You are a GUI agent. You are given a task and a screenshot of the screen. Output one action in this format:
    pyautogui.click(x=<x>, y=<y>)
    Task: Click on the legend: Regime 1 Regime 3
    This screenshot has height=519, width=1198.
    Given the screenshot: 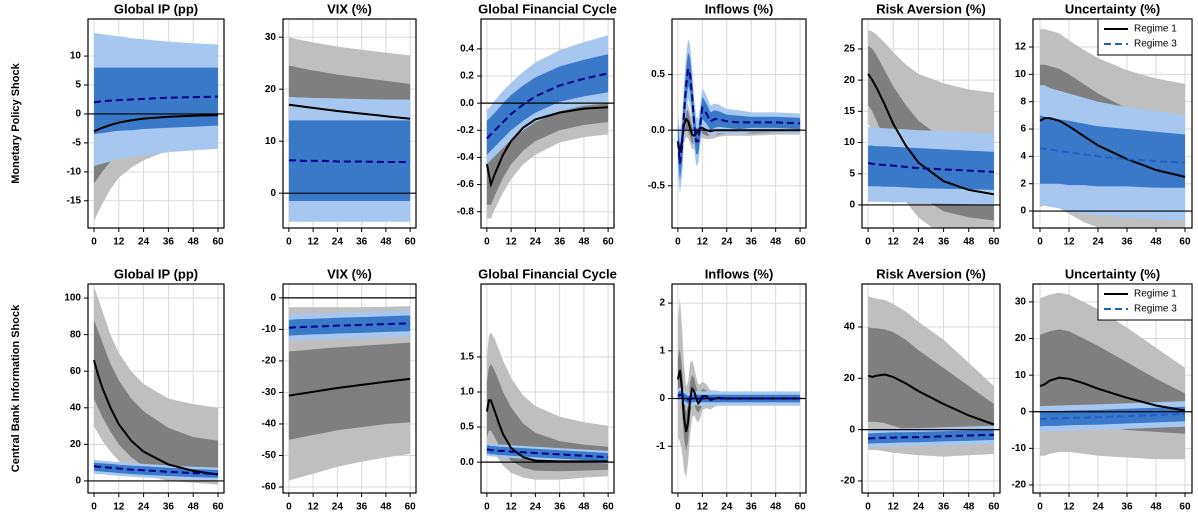 What is the action you would take?
    pyautogui.click(x=1145, y=302)
    